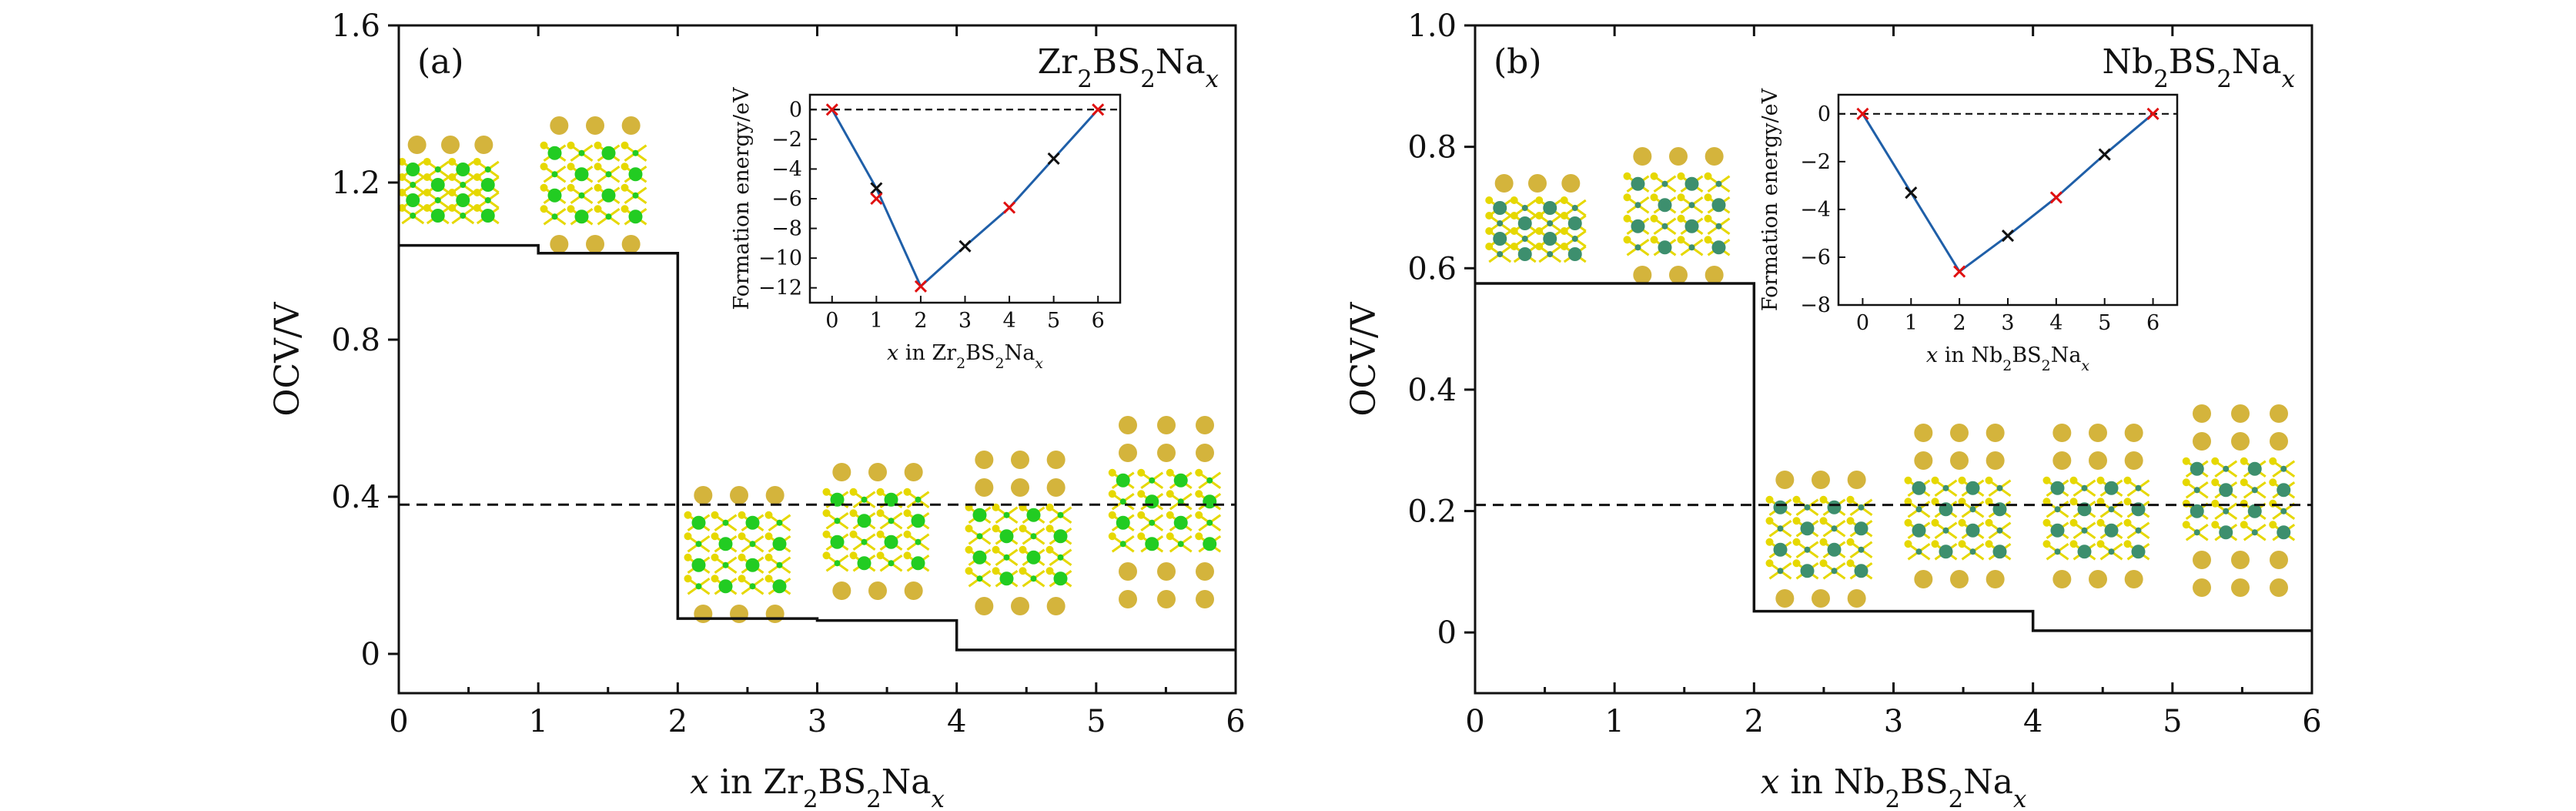 Image resolution: width=2576 pixels, height=811 pixels. Describe the element at coordinates (1447, 633) in the screenshot. I see `y-tick-label: 0` at that location.